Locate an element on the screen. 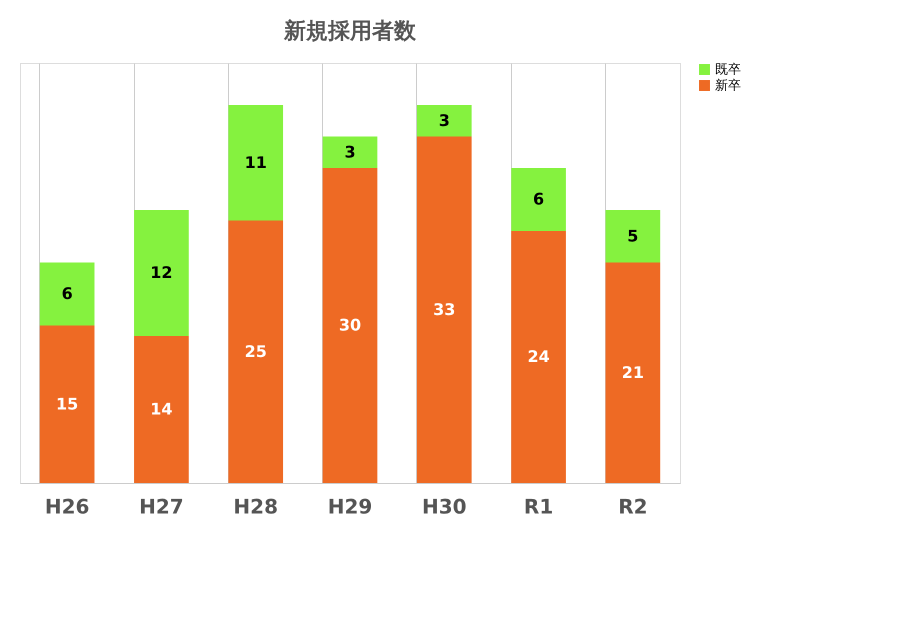 This screenshot has width=898, height=619. data-label: 12 is located at coordinates (161, 272).